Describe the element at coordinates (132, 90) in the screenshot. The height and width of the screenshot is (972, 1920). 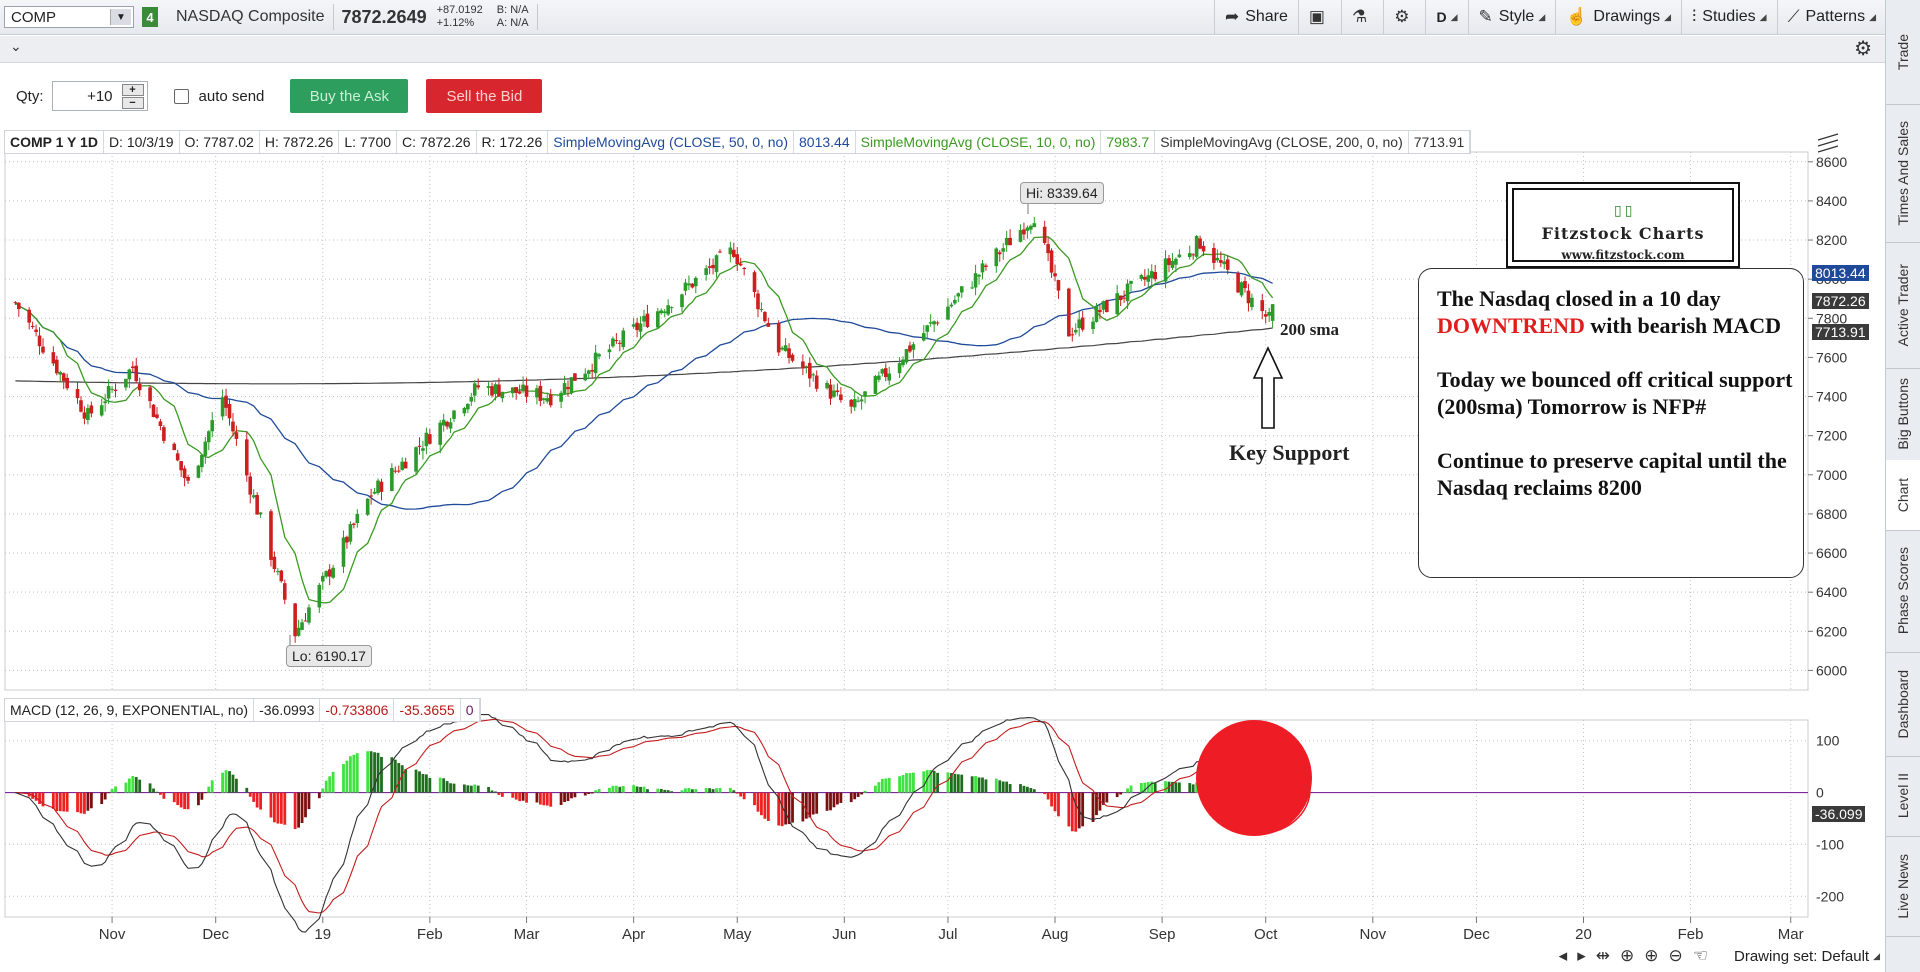
I see `increment-button: +` at that location.